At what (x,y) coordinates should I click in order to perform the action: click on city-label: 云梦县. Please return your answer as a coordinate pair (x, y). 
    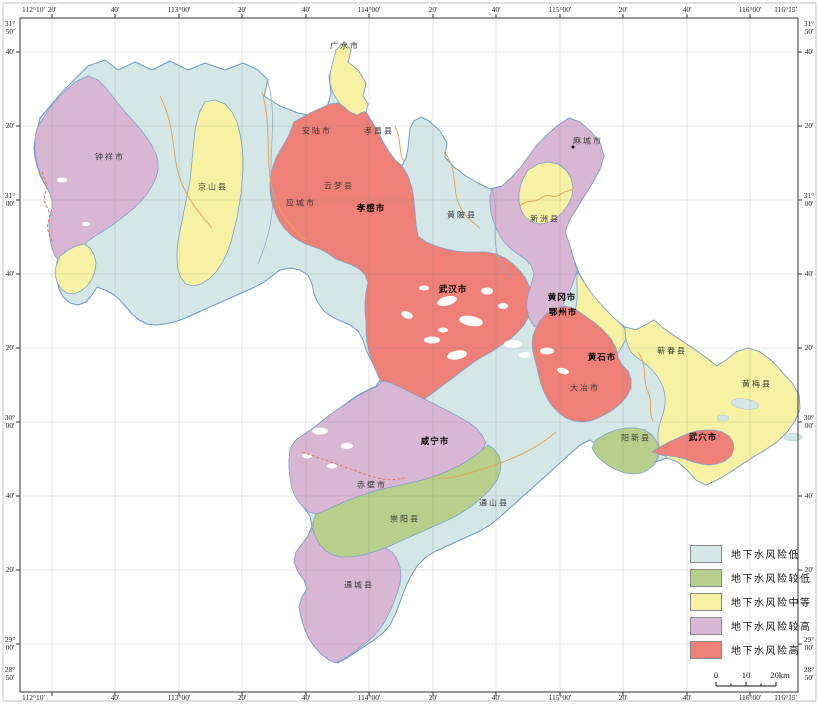
    Looking at the image, I should click on (339, 186).